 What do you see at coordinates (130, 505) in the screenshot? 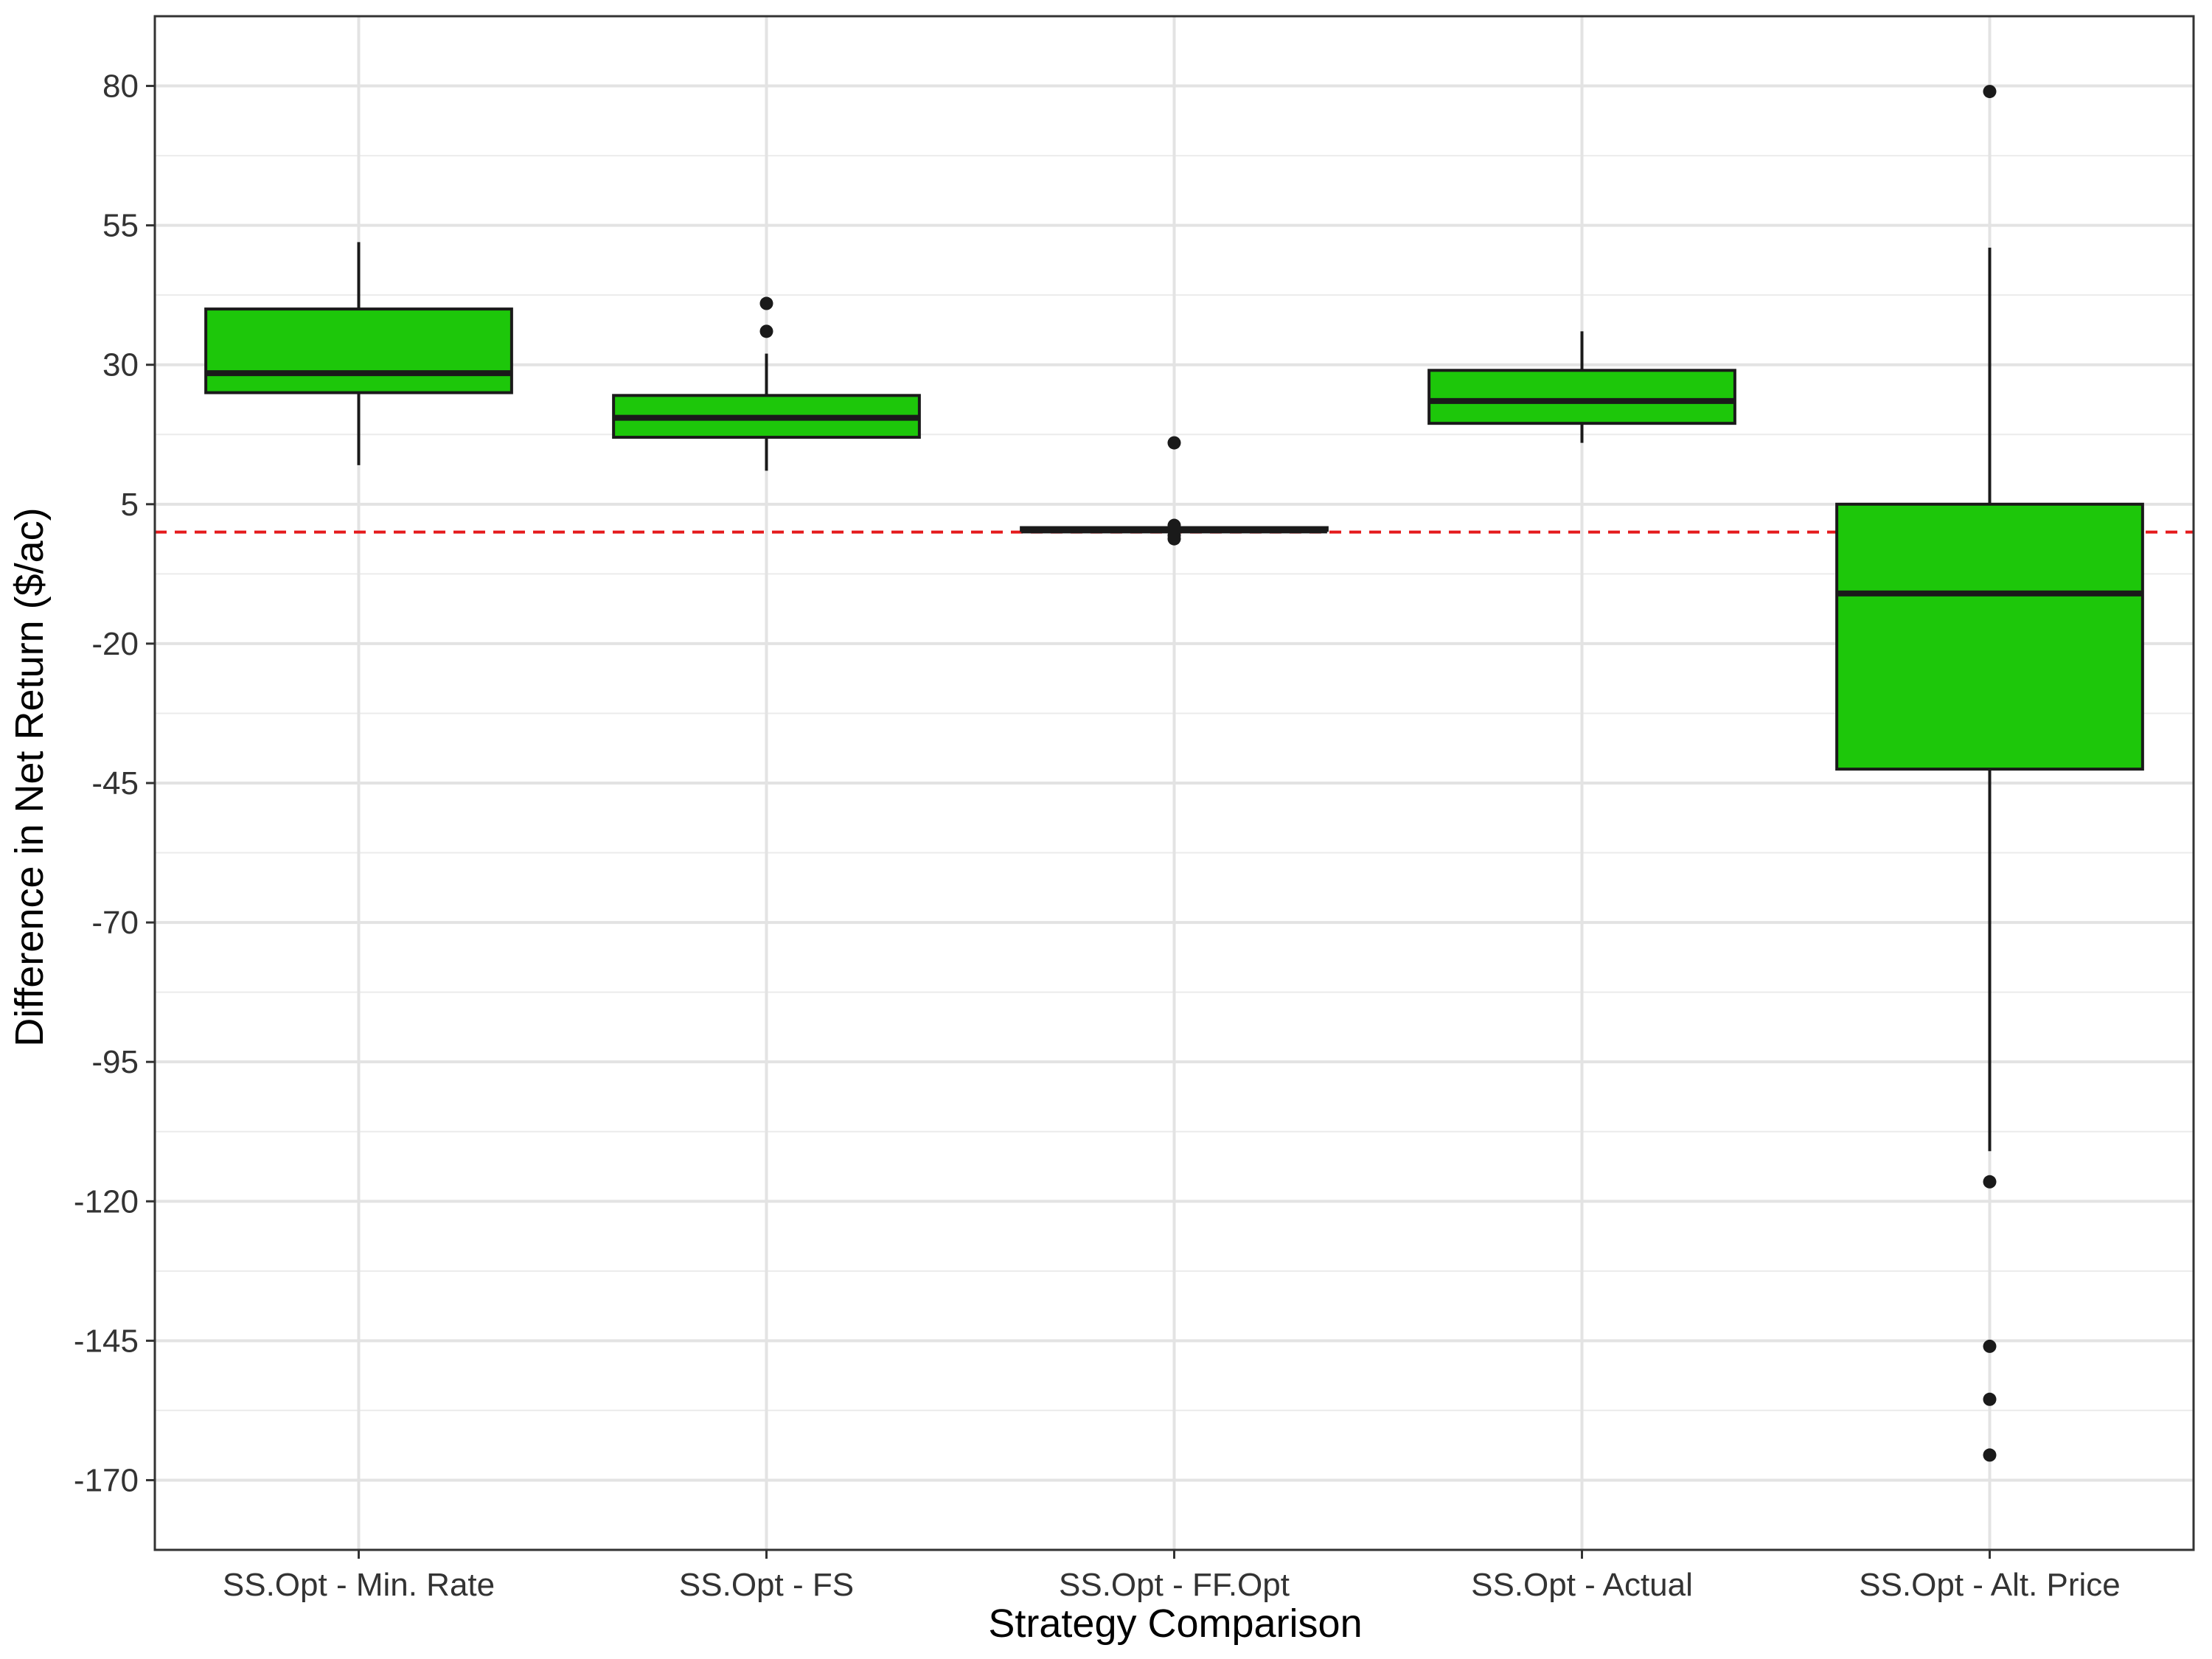
I see `y-tick-label: 5` at bounding box center [130, 505].